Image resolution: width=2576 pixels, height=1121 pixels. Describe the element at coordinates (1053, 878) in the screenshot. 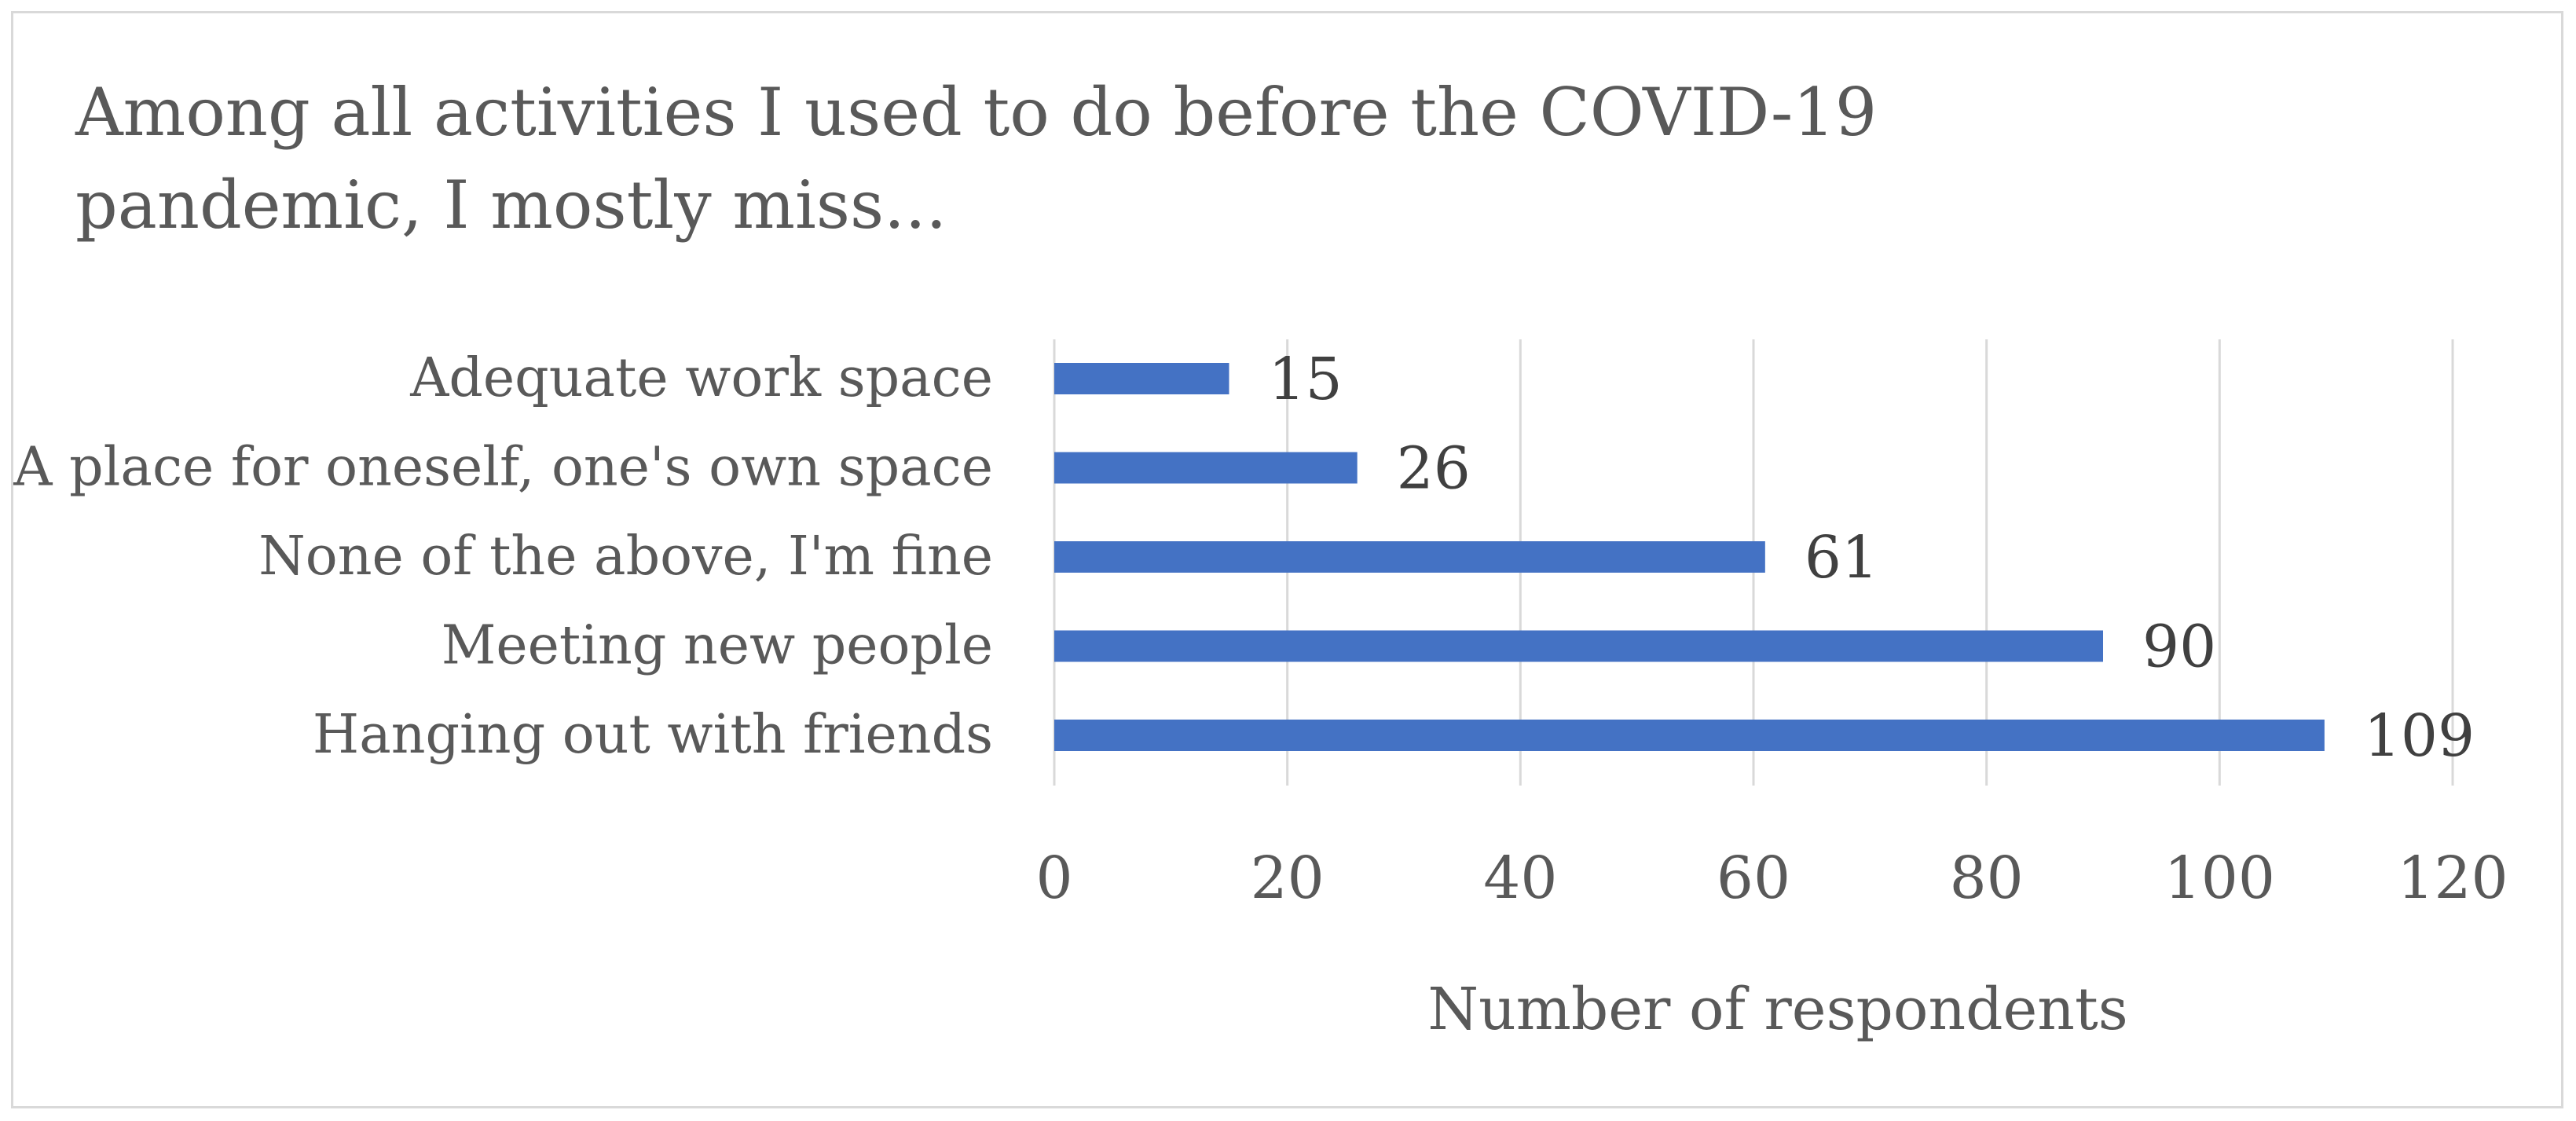

I see `x-tick-label-0: 0` at that location.